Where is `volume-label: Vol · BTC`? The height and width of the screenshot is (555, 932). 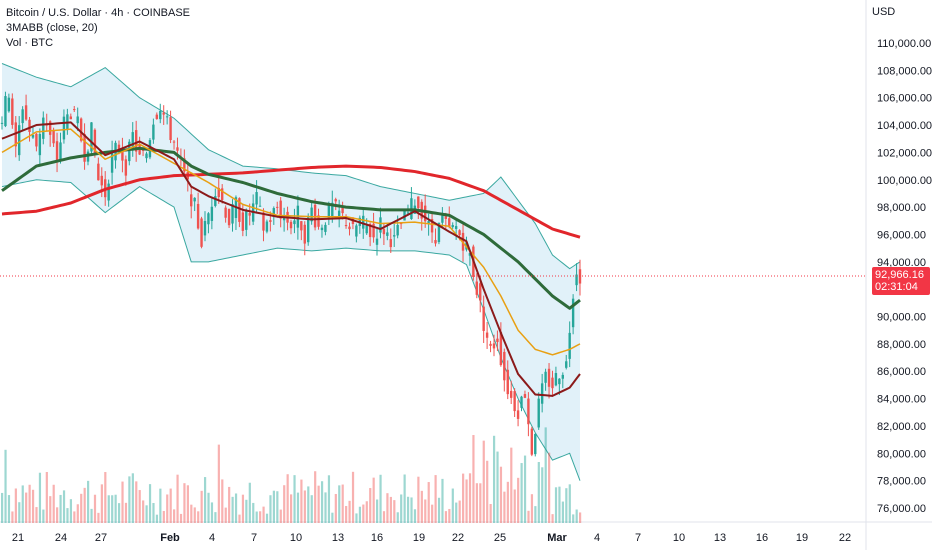 volume-label: Vol · BTC is located at coordinates (30, 43).